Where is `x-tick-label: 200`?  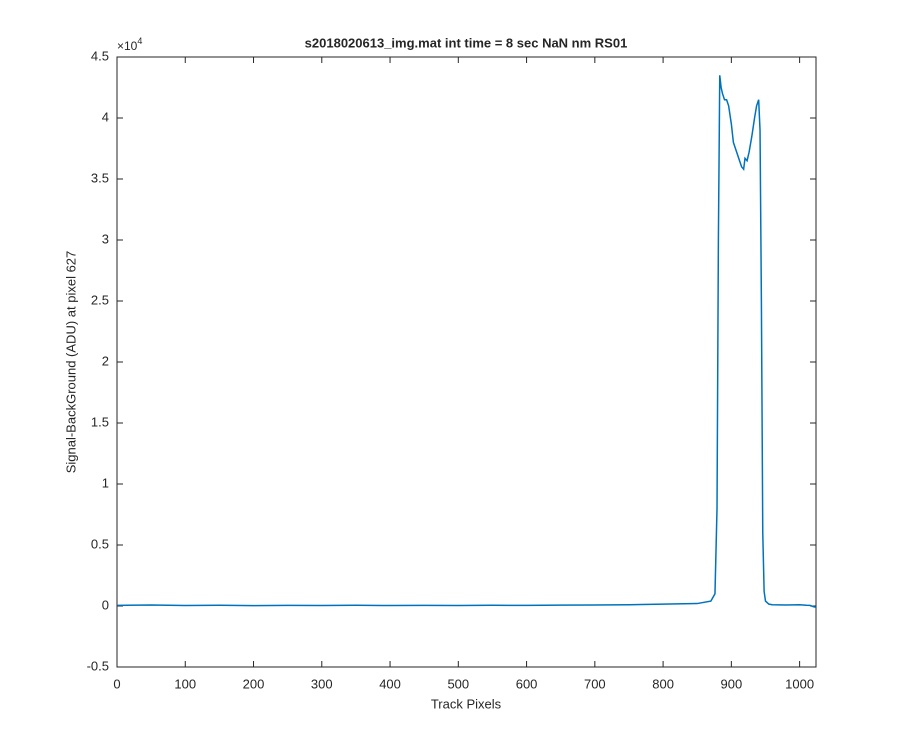 x-tick-label: 200 is located at coordinates (254, 683).